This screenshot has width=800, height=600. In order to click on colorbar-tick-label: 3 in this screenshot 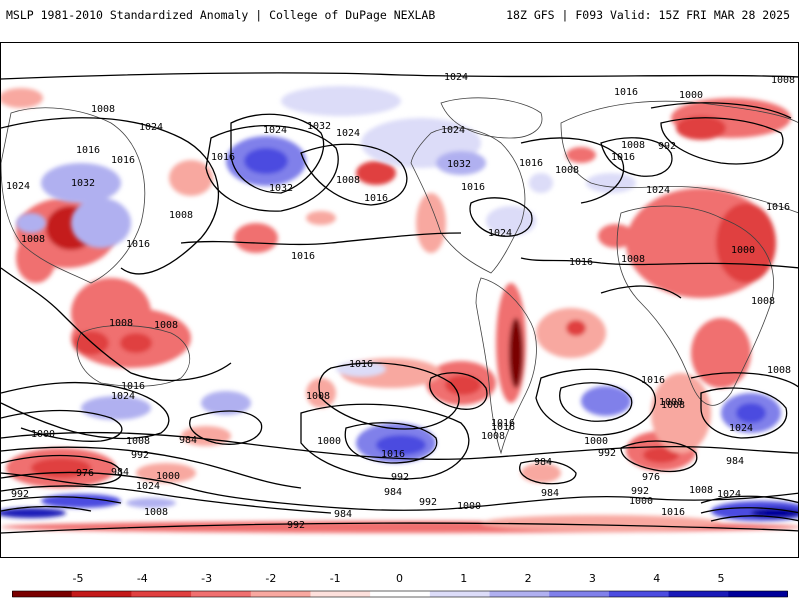, I will do `click(592, 578)`.